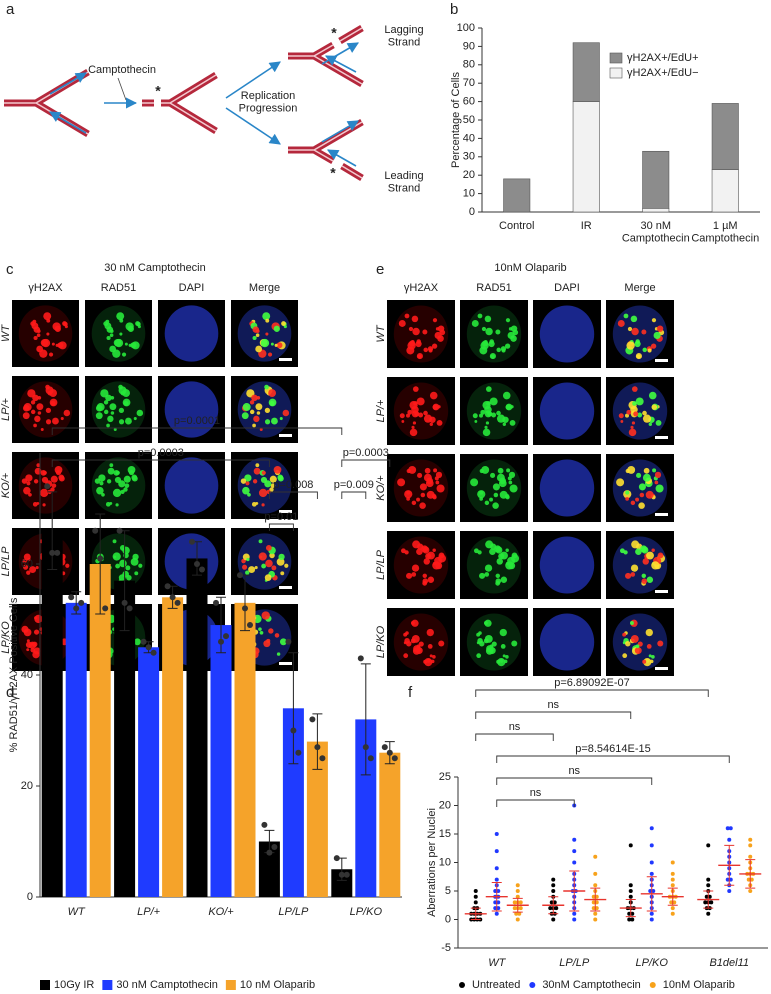 The height and width of the screenshot is (994, 771). Describe the element at coordinates (421, 288) in the screenshot. I see `column-header: γH2AX` at that location.